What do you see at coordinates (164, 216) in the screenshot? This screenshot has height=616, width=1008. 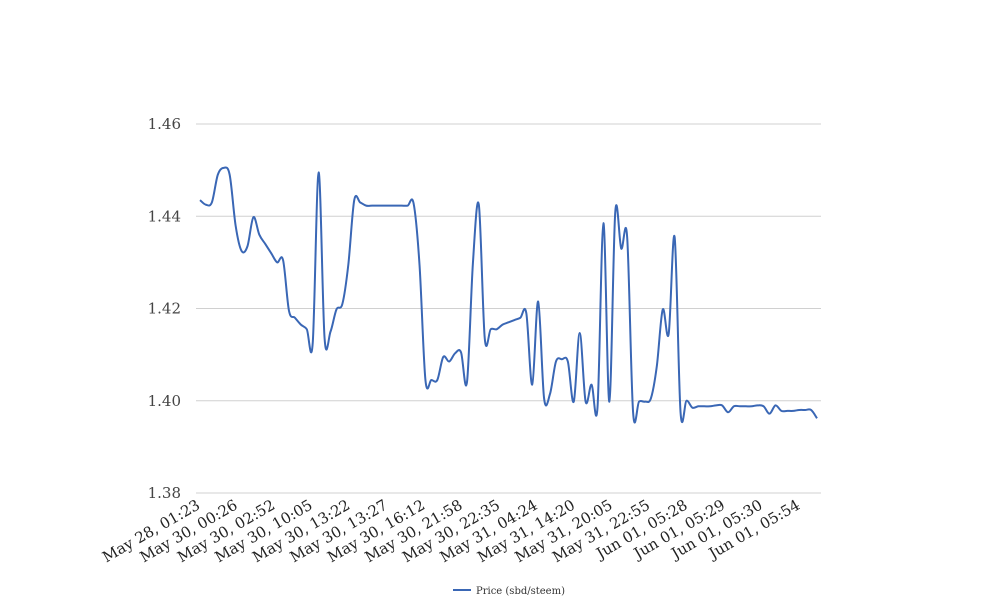 I see `y-tick-label: 1.44` at bounding box center [164, 216].